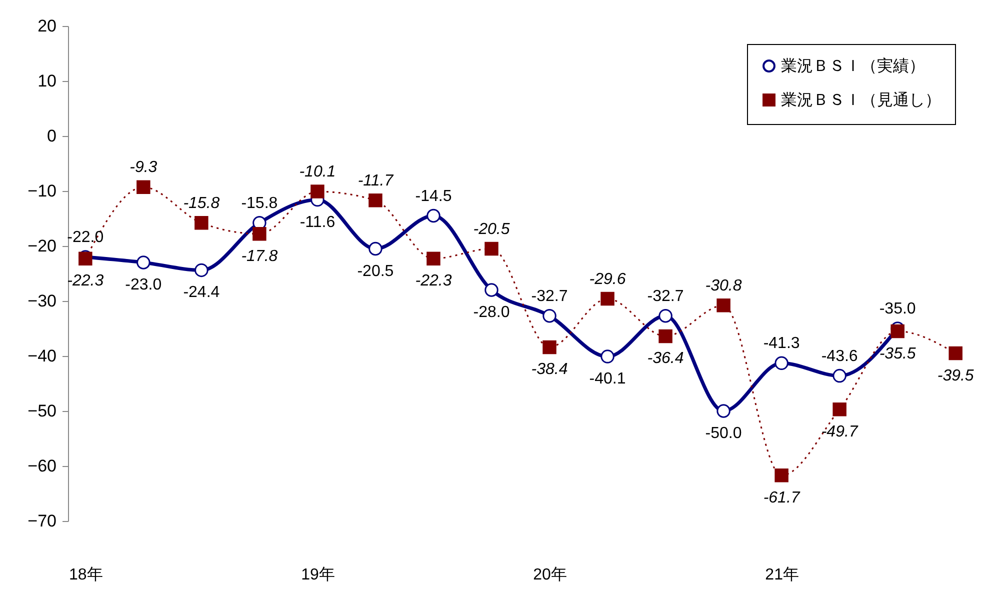 The height and width of the screenshot is (589, 987). Describe the element at coordinates (47, 81) in the screenshot. I see `y-tick-label: 10` at that location.